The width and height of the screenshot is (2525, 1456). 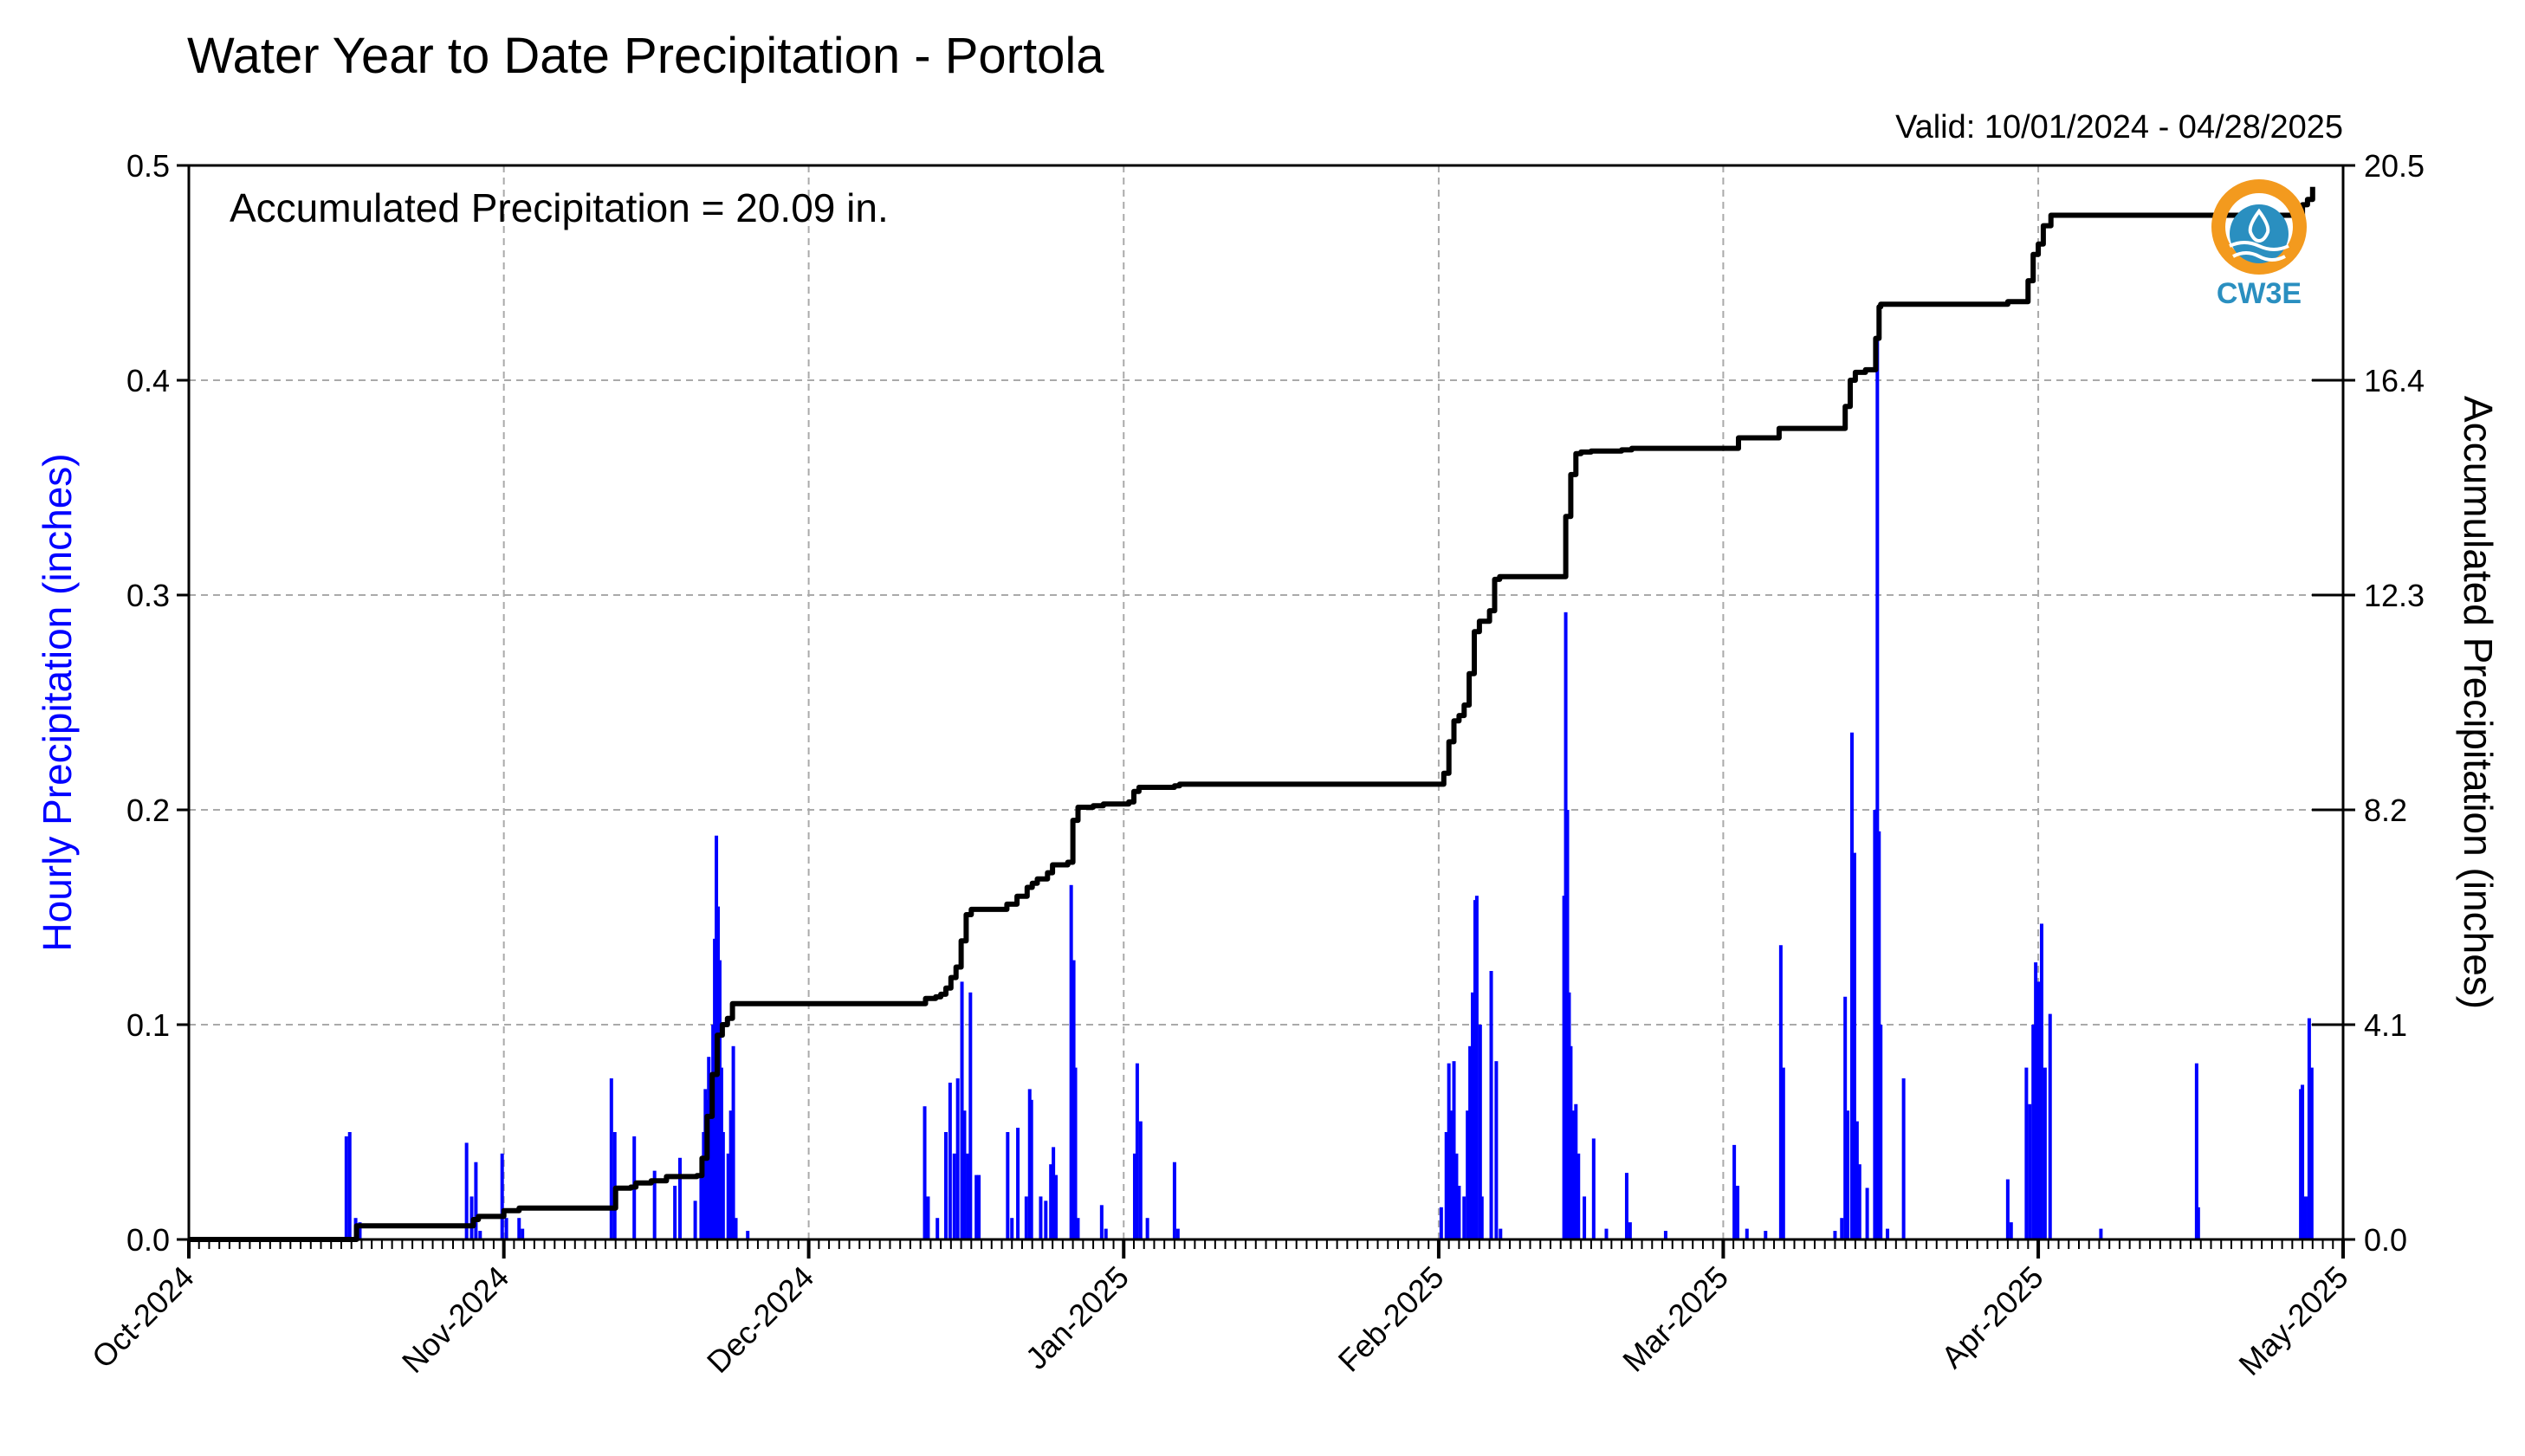 What do you see at coordinates (2259, 293) in the screenshot?
I see `logo-text: CW3E` at bounding box center [2259, 293].